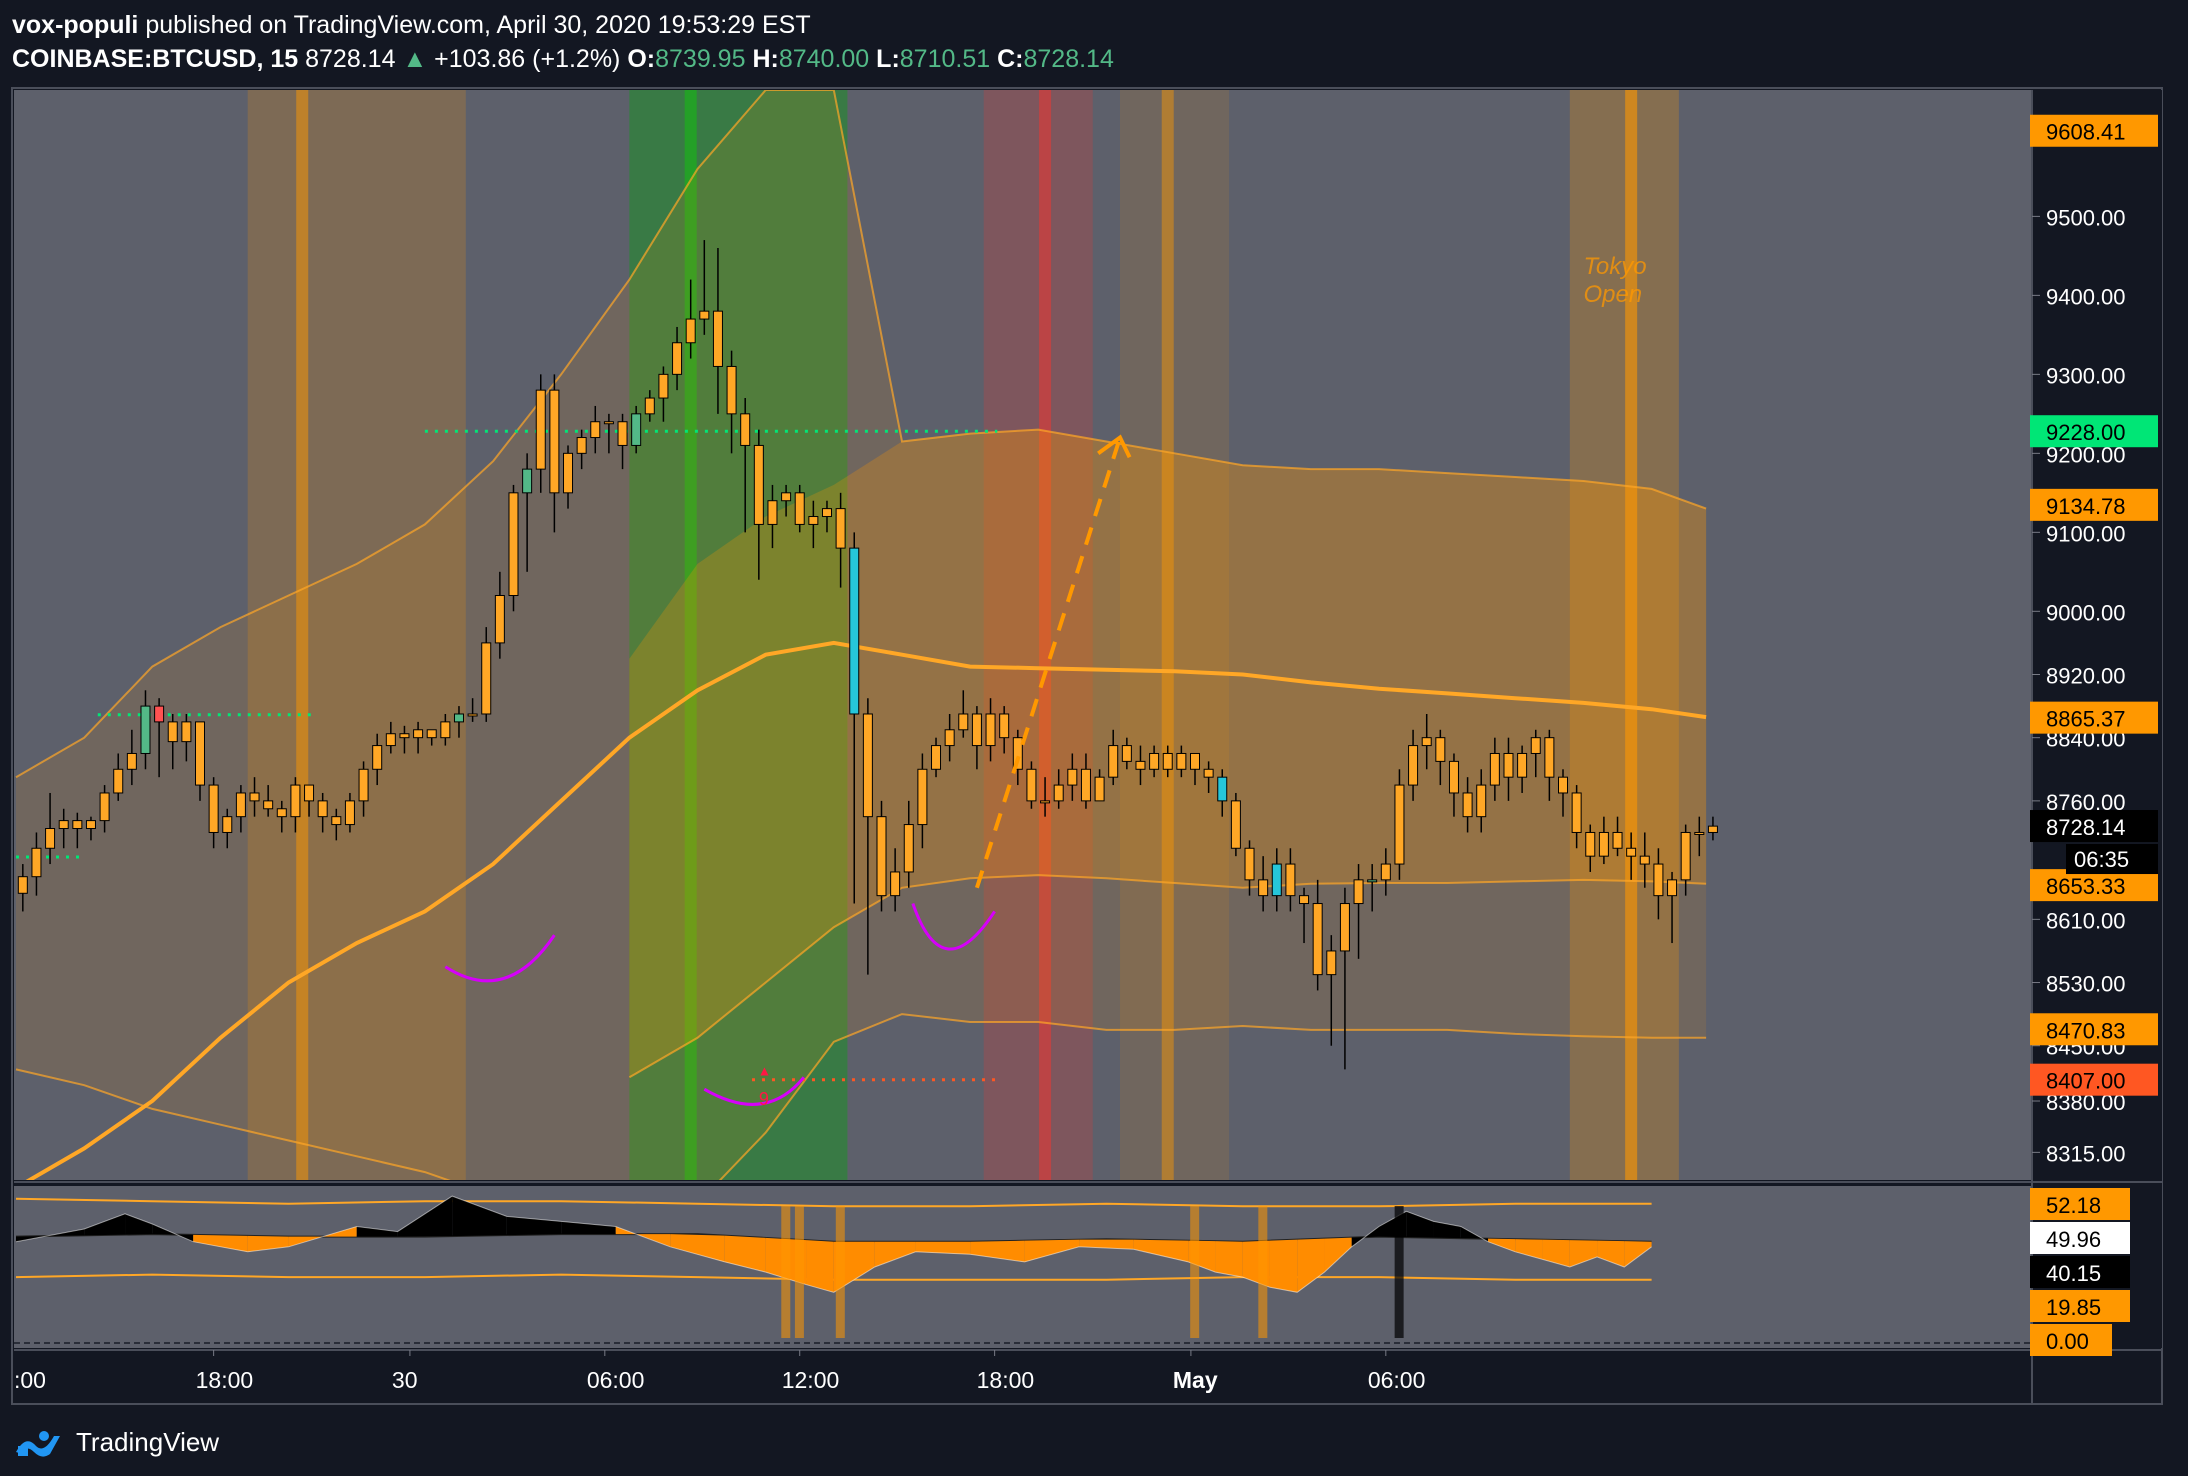 This screenshot has height=1476, width=2188. Describe the element at coordinates (225, 1380) in the screenshot. I see `time-tick-label: 18:00` at that location.